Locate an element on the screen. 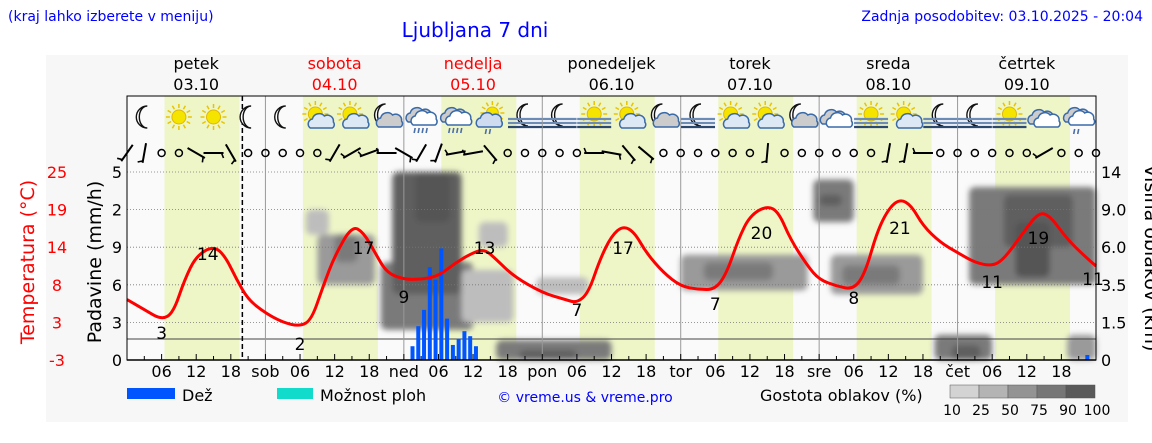  page-title: Ljubljana 7 dni is located at coordinates (475, 30).